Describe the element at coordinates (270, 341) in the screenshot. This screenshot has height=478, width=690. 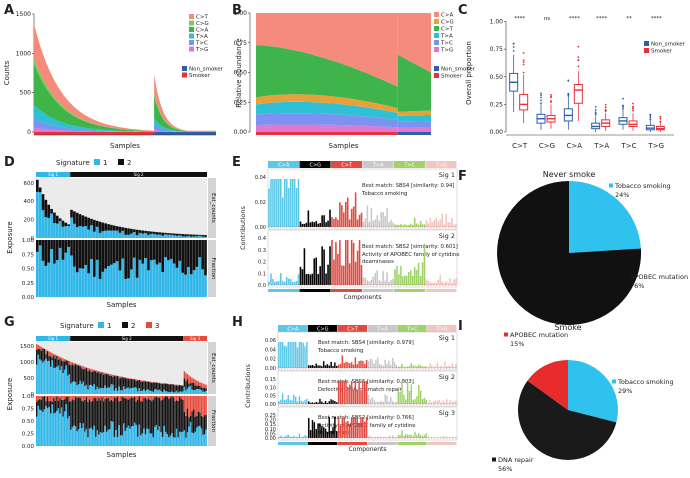
I see `panelH-sig-tick-label: 0.06` at that location.